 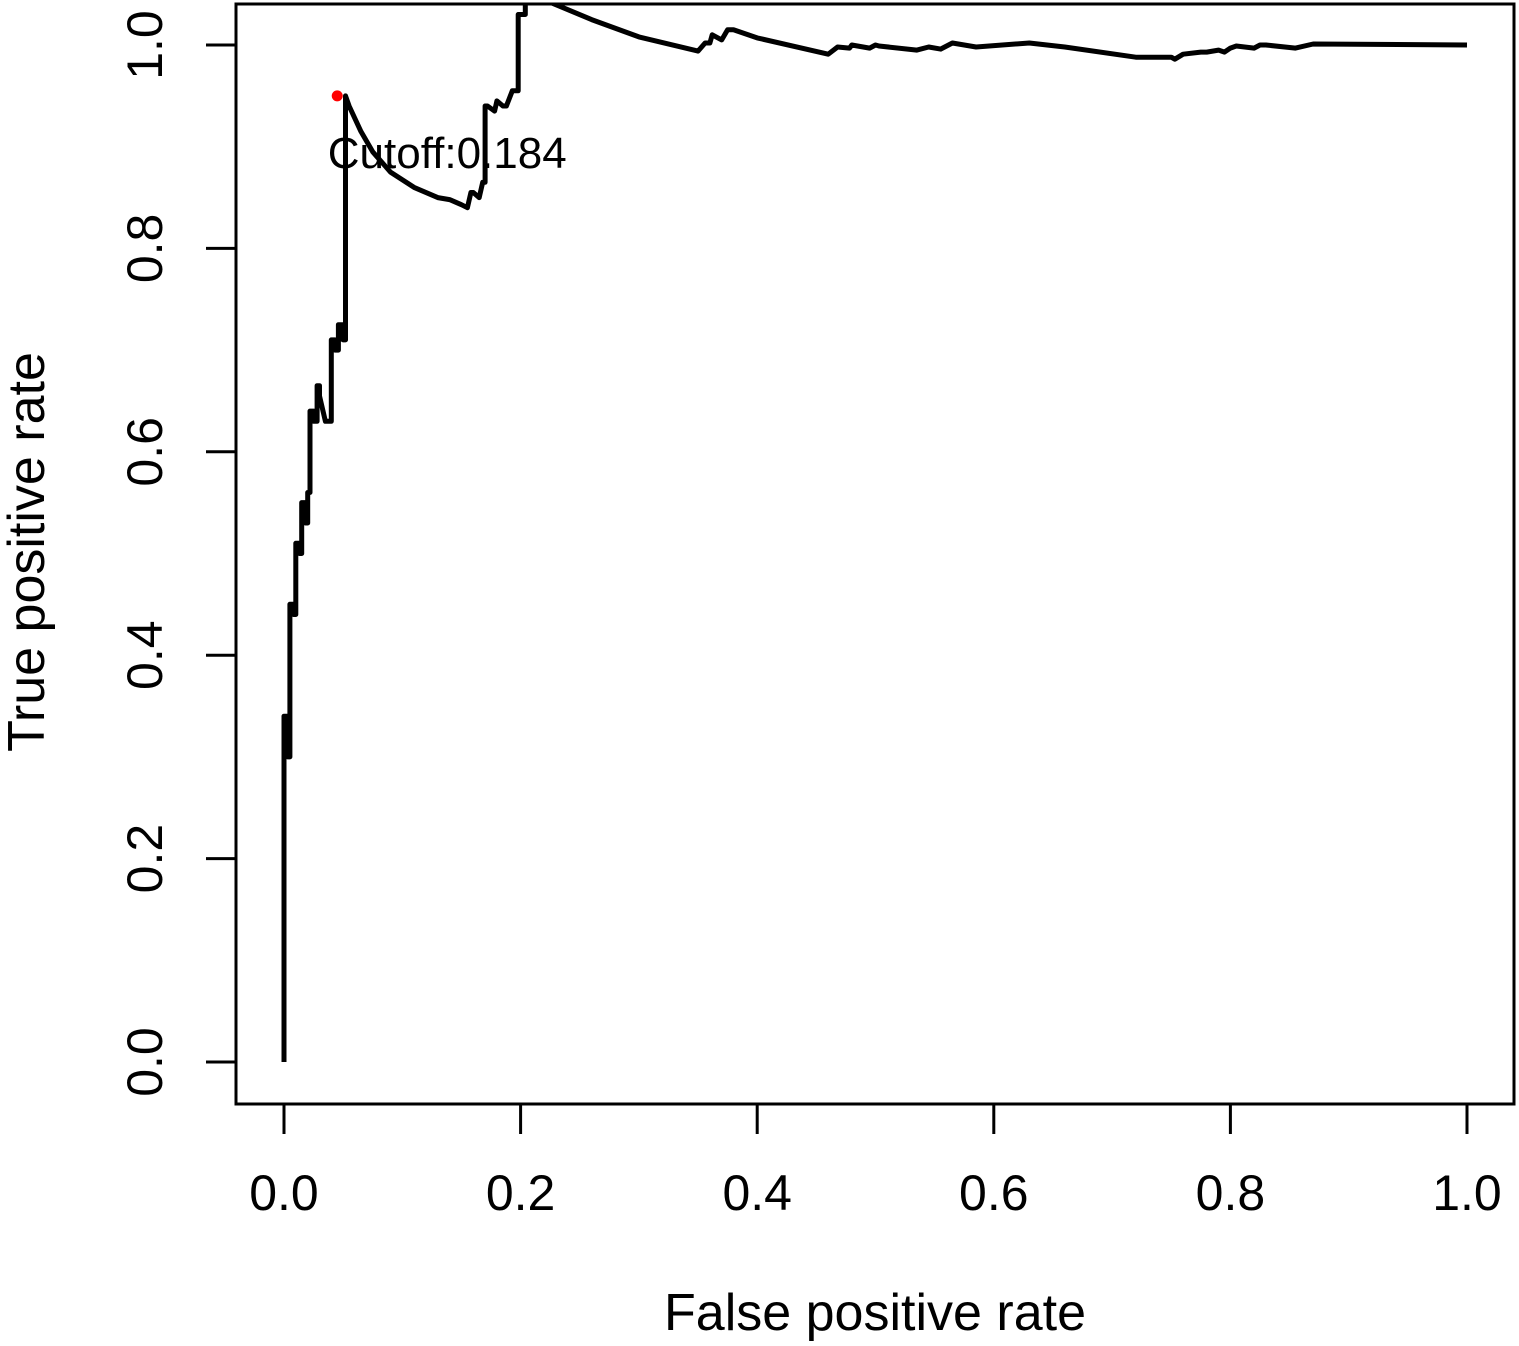 What do you see at coordinates (447, 153) in the screenshot?
I see `cutoff-annotation: Cutoff:0.184` at bounding box center [447, 153].